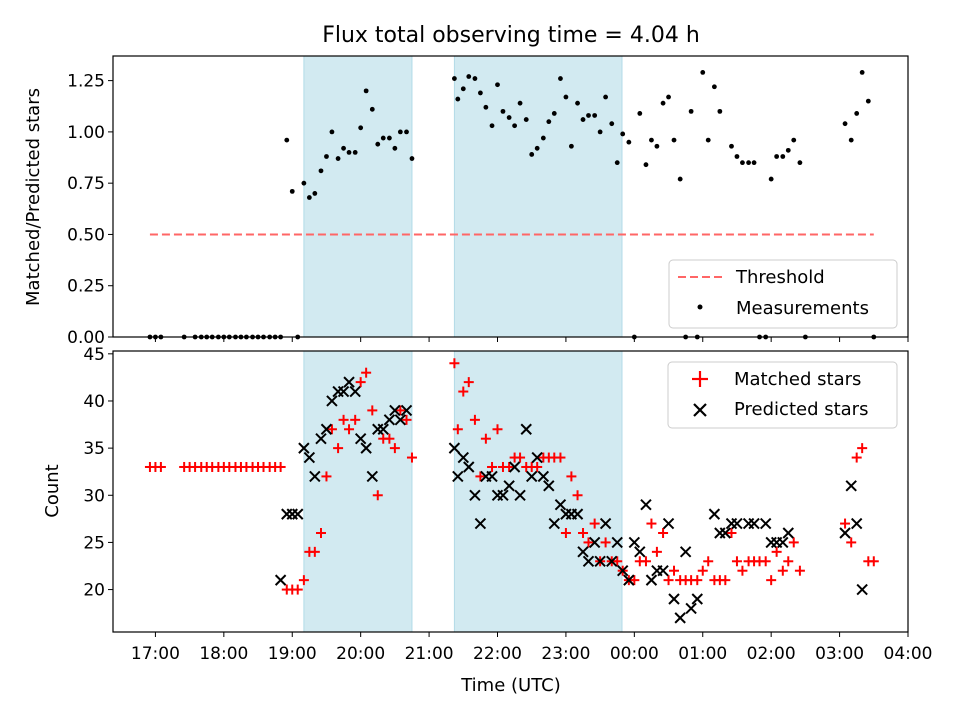  What do you see at coordinates (86, 133) in the screenshot?
I see `top-y-tick-label: 1.00` at bounding box center [86, 133].